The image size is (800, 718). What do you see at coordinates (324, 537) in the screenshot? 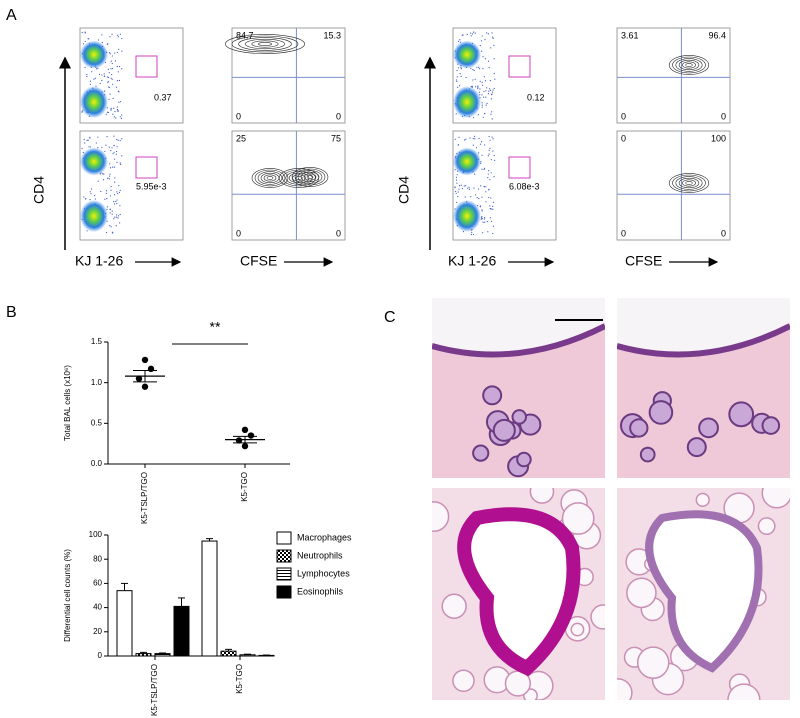
I see `legend-label: Macrophages` at bounding box center [324, 537].